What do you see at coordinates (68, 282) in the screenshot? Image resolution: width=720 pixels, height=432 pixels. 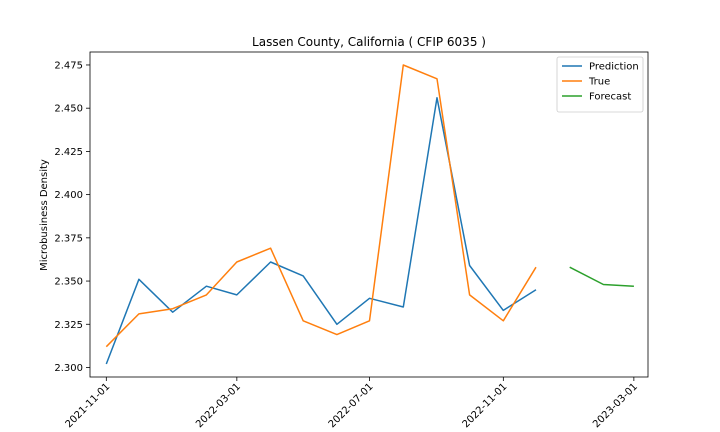 I see `y-tick-label: 2.350` at bounding box center [68, 282].